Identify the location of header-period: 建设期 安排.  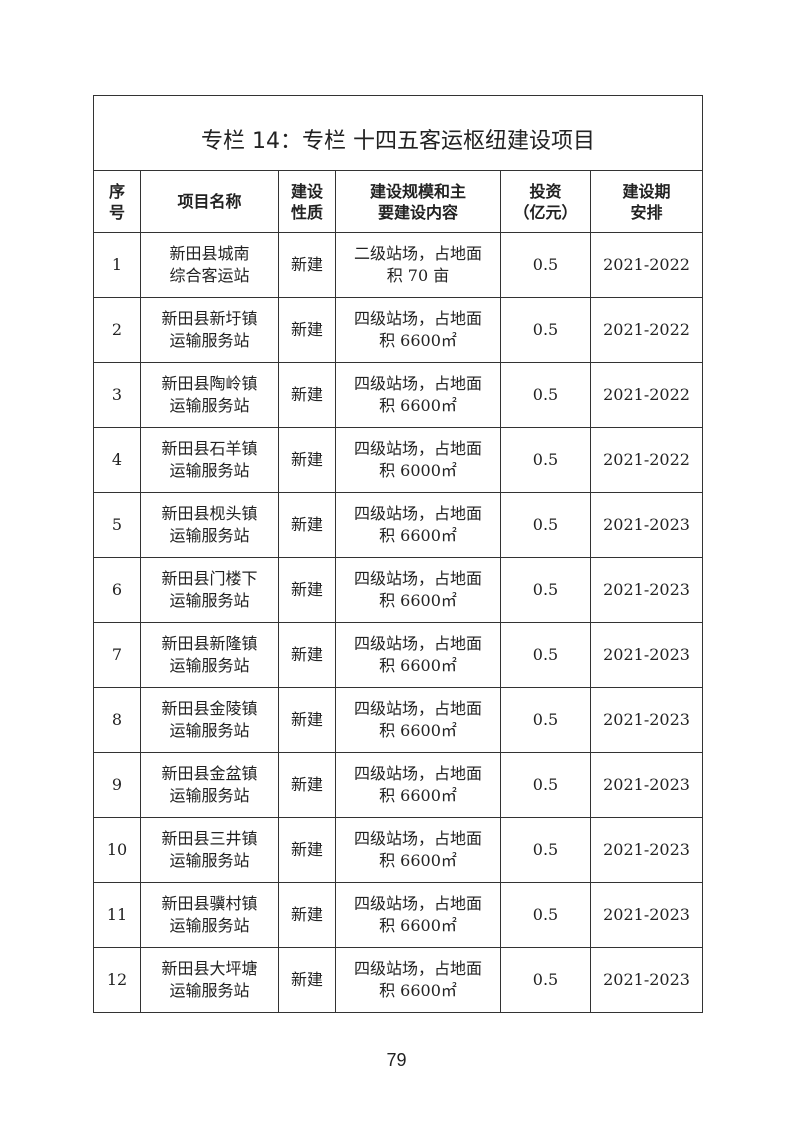
(646, 201).